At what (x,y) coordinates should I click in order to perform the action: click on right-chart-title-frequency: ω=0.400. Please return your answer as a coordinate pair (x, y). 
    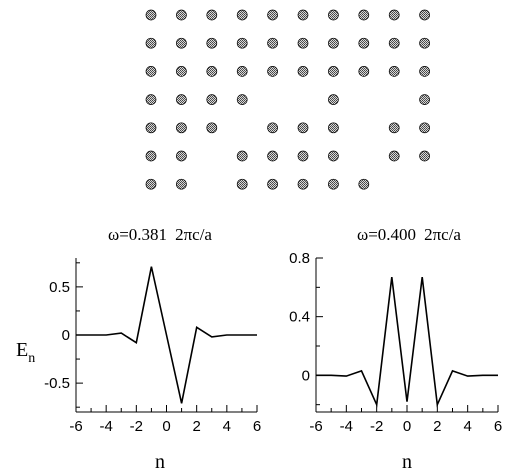
    Looking at the image, I should click on (386, 234).